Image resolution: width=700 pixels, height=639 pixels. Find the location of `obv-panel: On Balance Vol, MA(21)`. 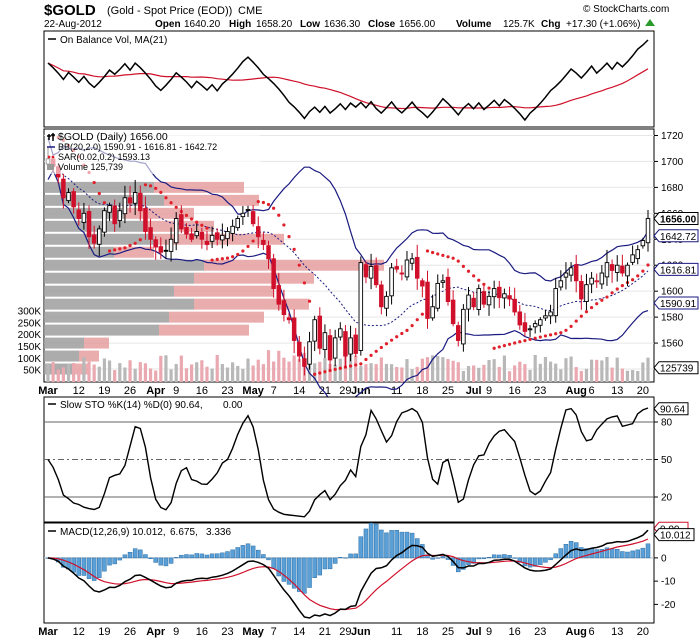

obv-panel: On Balance Vol, MA(21) is located at coordinates (349, 79).